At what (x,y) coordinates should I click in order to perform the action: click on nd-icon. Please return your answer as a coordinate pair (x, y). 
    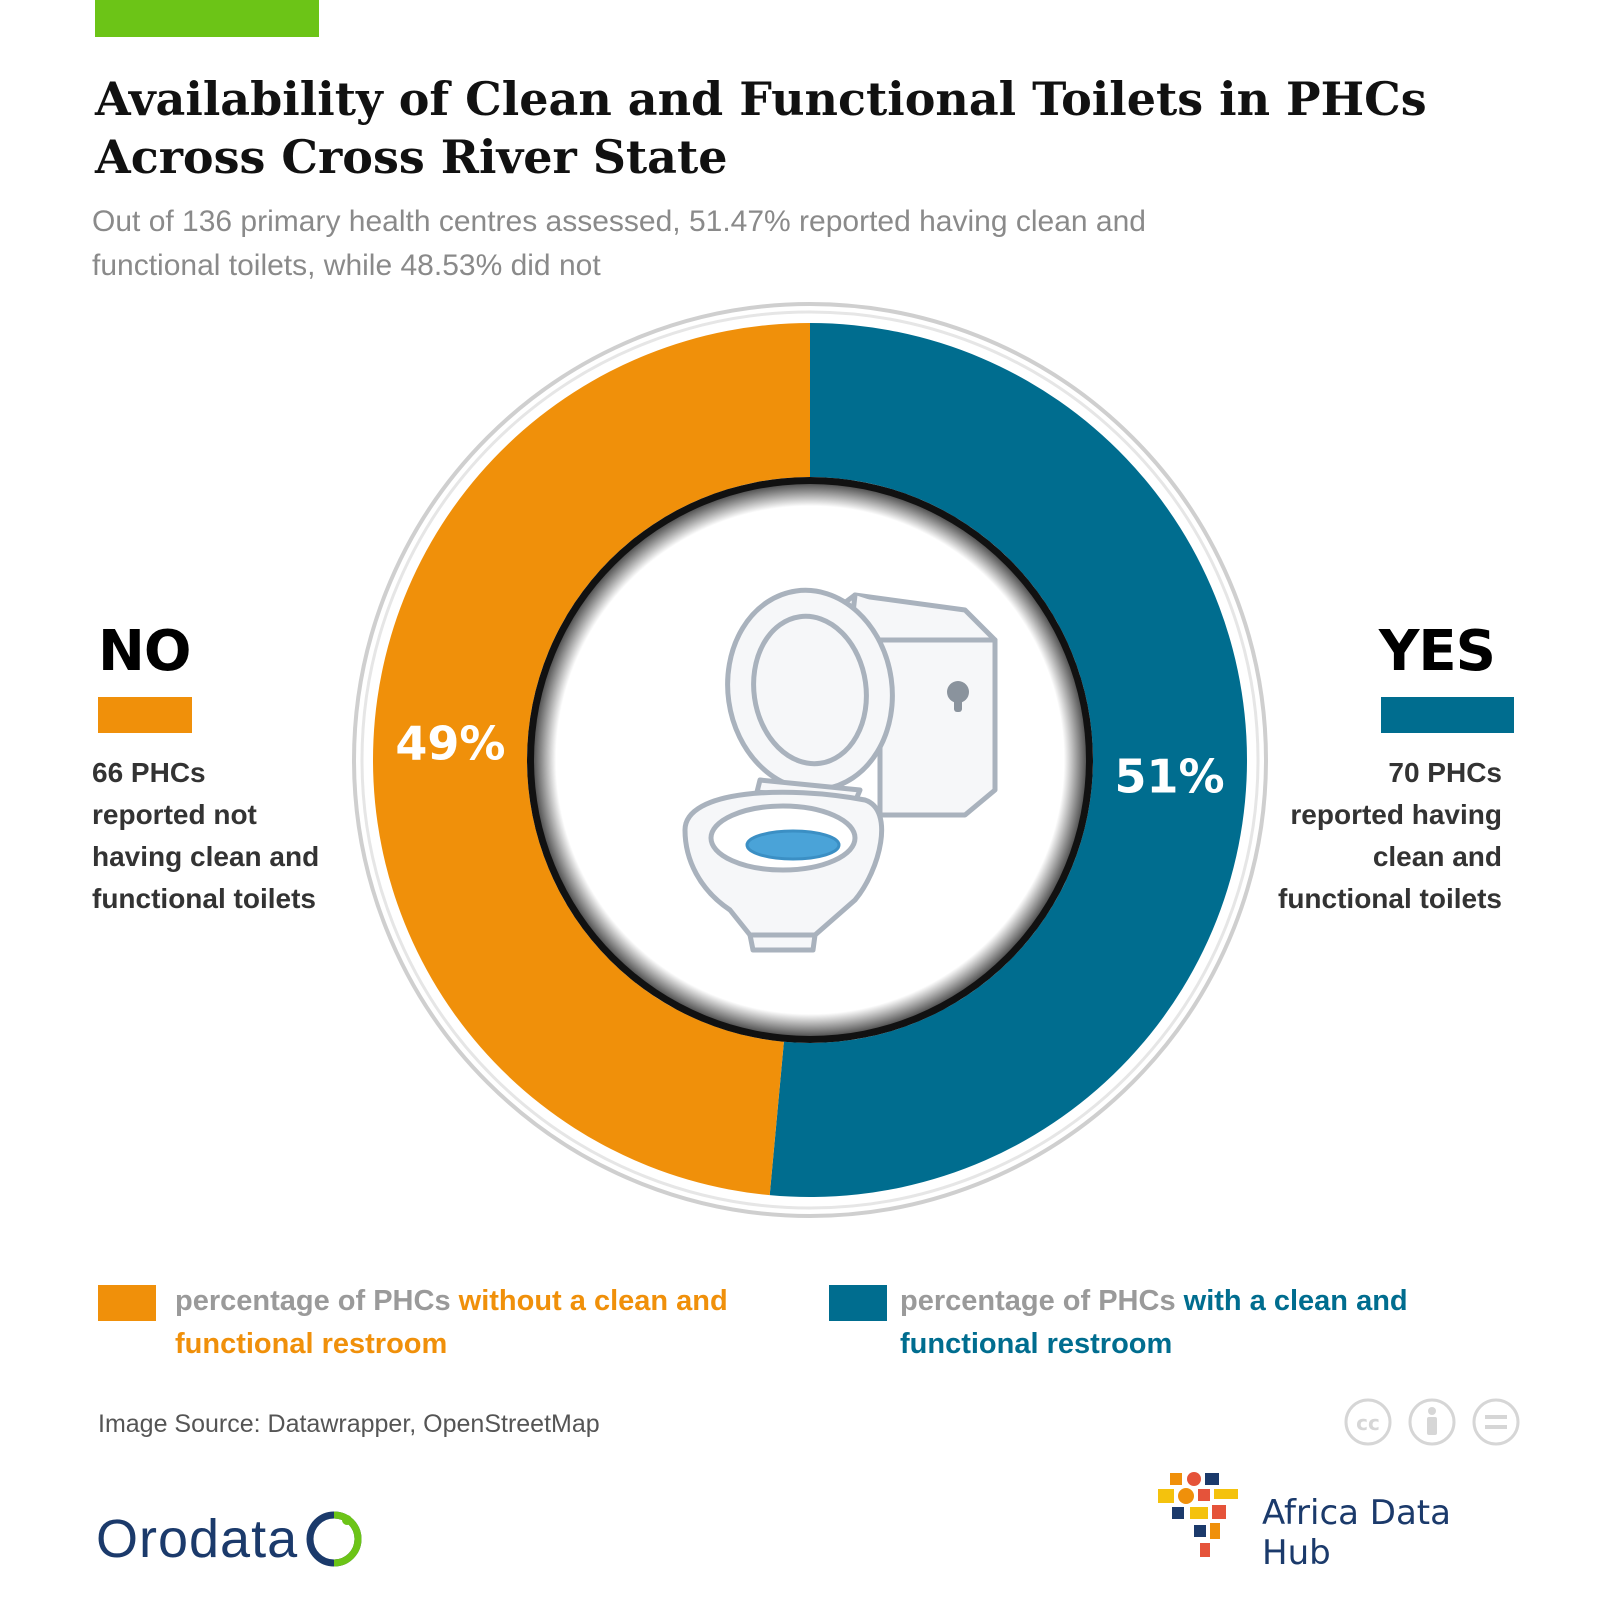
    Looking at the image, I should click on (1496, 1422).